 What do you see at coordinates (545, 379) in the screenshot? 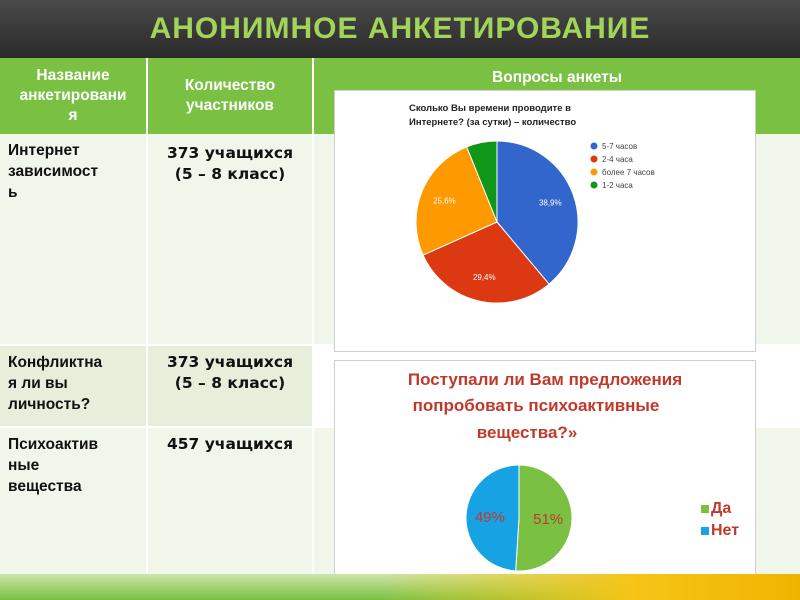
I see `chart-title: Поступали ли Вам предложения` at bounding box center [545, 379].